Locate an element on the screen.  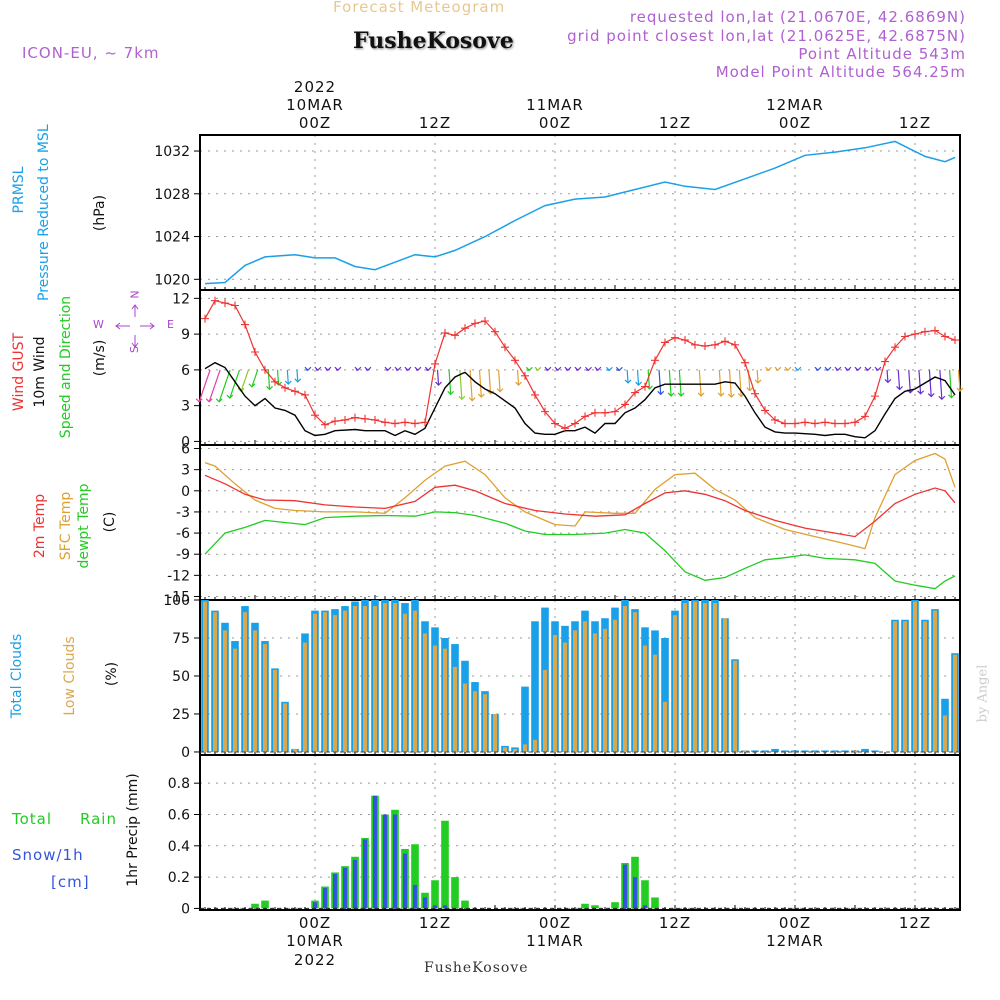
bottom-time-label: 00Z is located at coordinates (795, 923).